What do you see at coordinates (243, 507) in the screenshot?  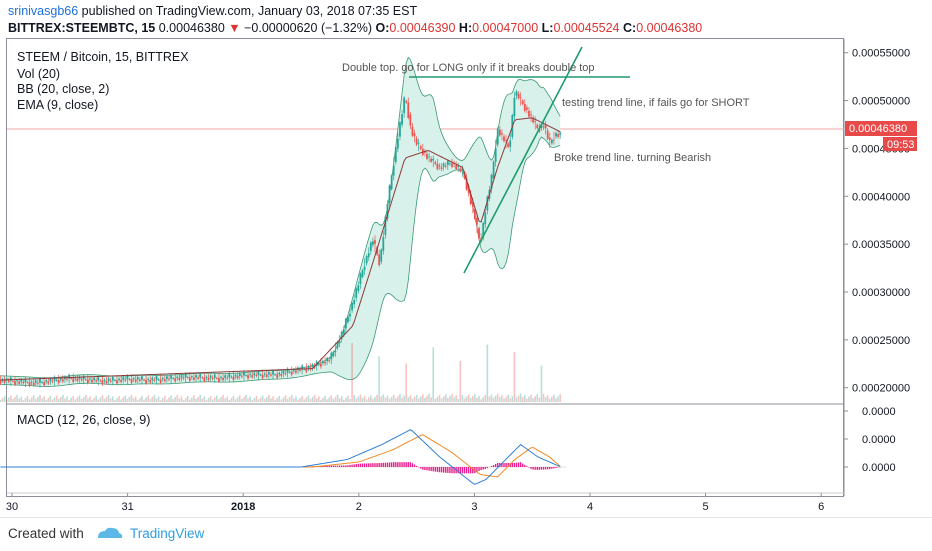 I see `time-tick-label: 2018` at bounding box center [243, 507].